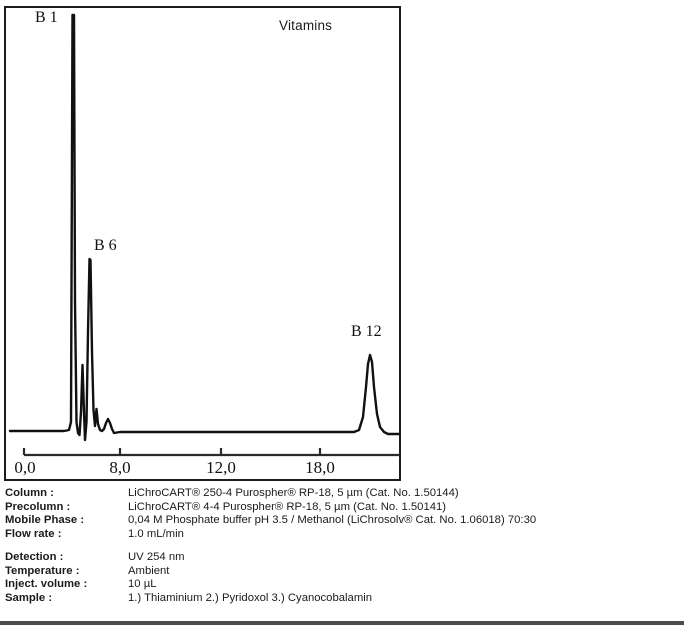 Image resolution: width=684 pixels, height=625 pixels. I want to click on peak-label-b1: B 1, so click(46, 17).